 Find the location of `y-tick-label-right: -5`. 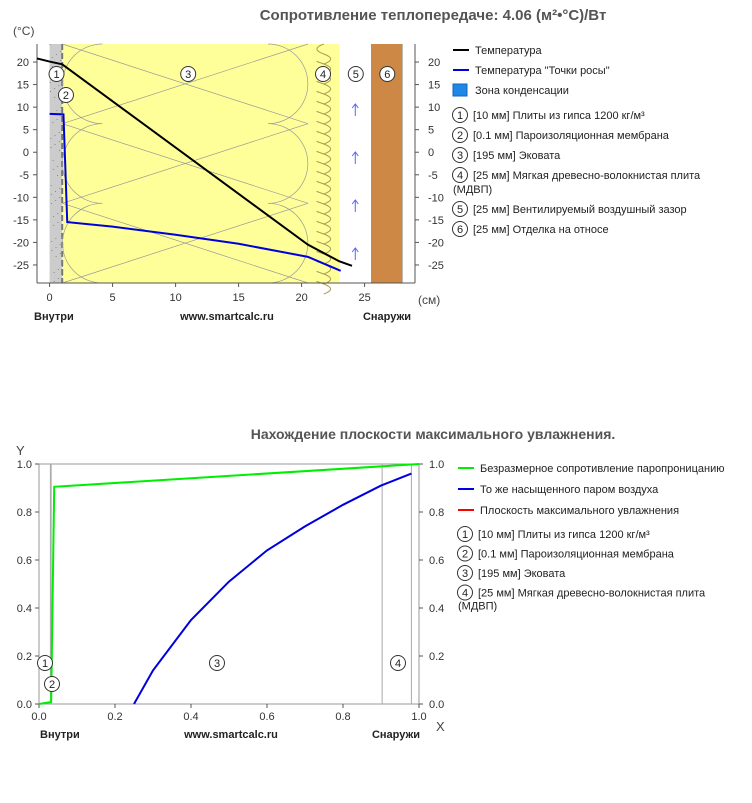

y-tick-label-right: -5 is located at coordinates (433, 176).